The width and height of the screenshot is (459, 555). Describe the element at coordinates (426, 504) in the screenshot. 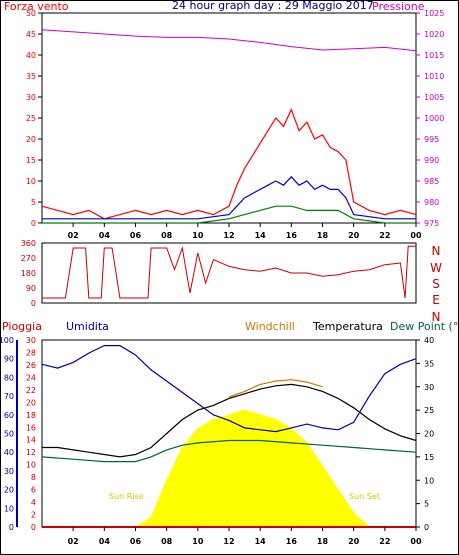

I see `temperature-y-tick-label: 5` at that location.